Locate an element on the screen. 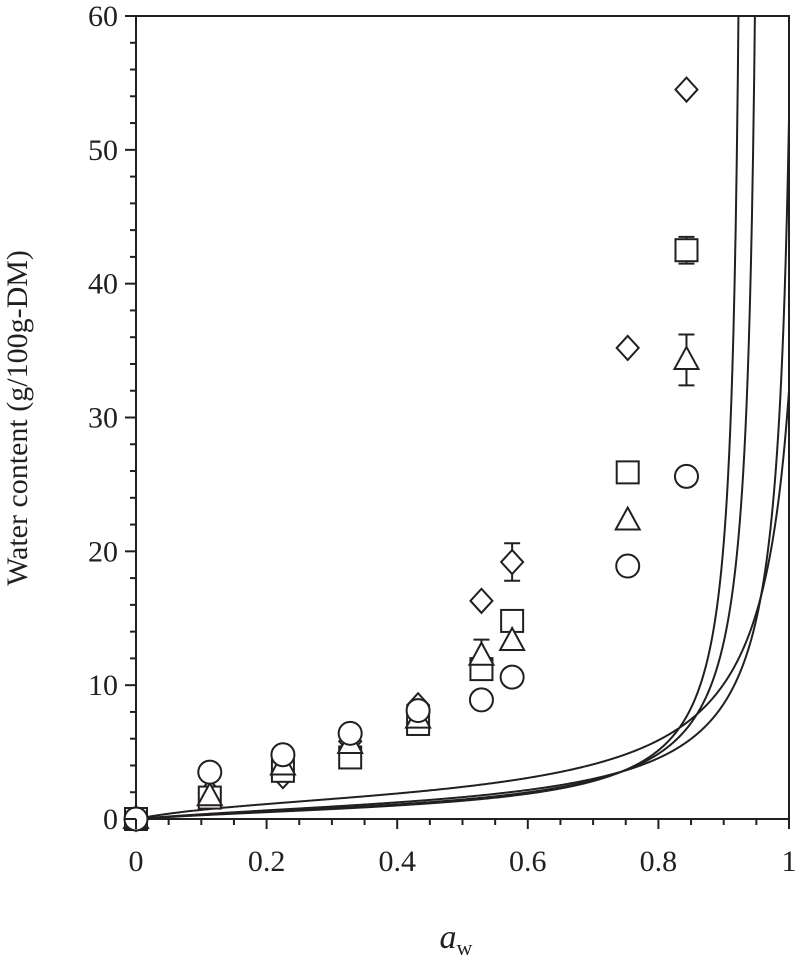  y-tick-label: 0 is located at coordinates (110, 819).